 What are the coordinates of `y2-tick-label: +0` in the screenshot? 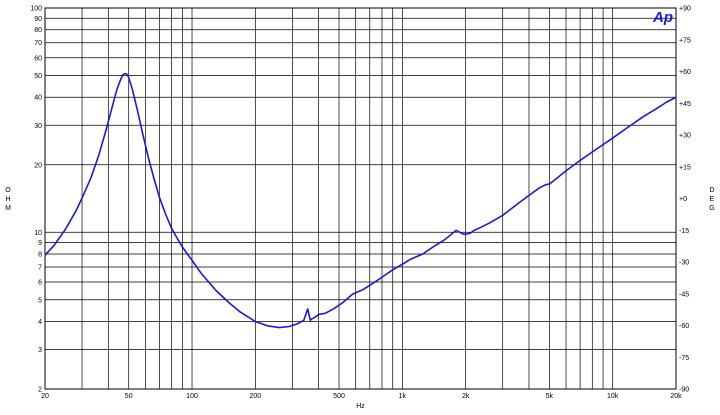 It's located at (683, 199).